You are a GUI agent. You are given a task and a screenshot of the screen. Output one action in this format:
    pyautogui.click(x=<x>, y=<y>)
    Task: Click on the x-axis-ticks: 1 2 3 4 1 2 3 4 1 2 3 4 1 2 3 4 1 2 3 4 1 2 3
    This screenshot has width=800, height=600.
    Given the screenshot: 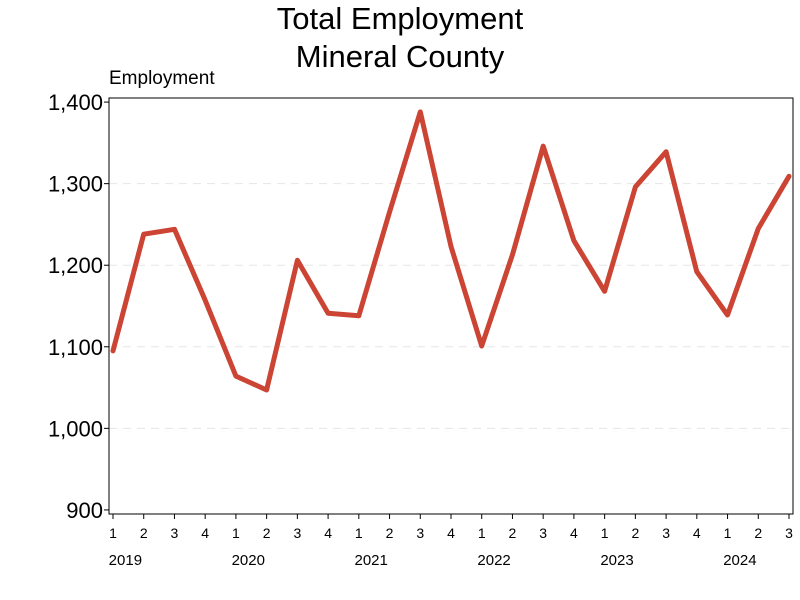 What is the action you would take?
    pyautogui.click(x=451, y=527)
    